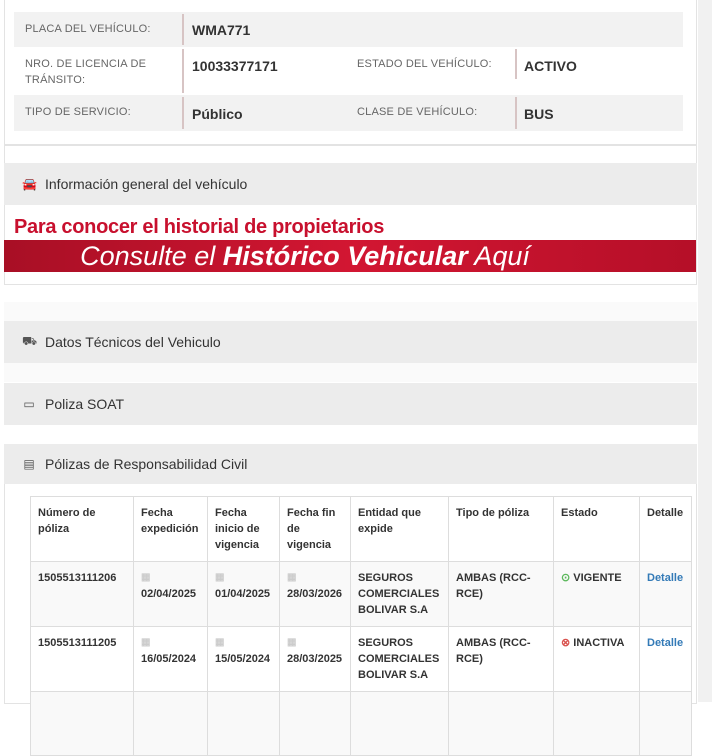 The image size is (712, 756). Describe the element at coordinates (29, 404) in the screenshot. I see `credit-card-icon: ▭` at that location.